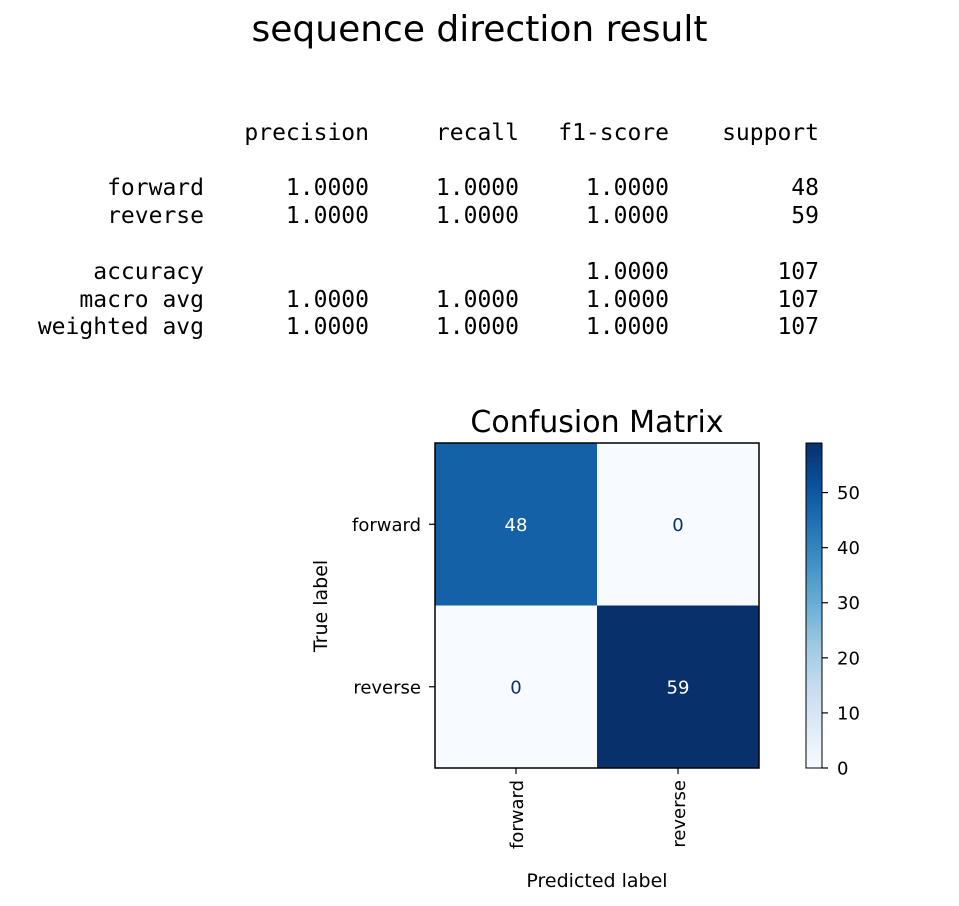  Describe the element at coordinates (841, 631) in the screenshot. I see `colorbar-ticks: 0 10 20 30 40 50` at that location.